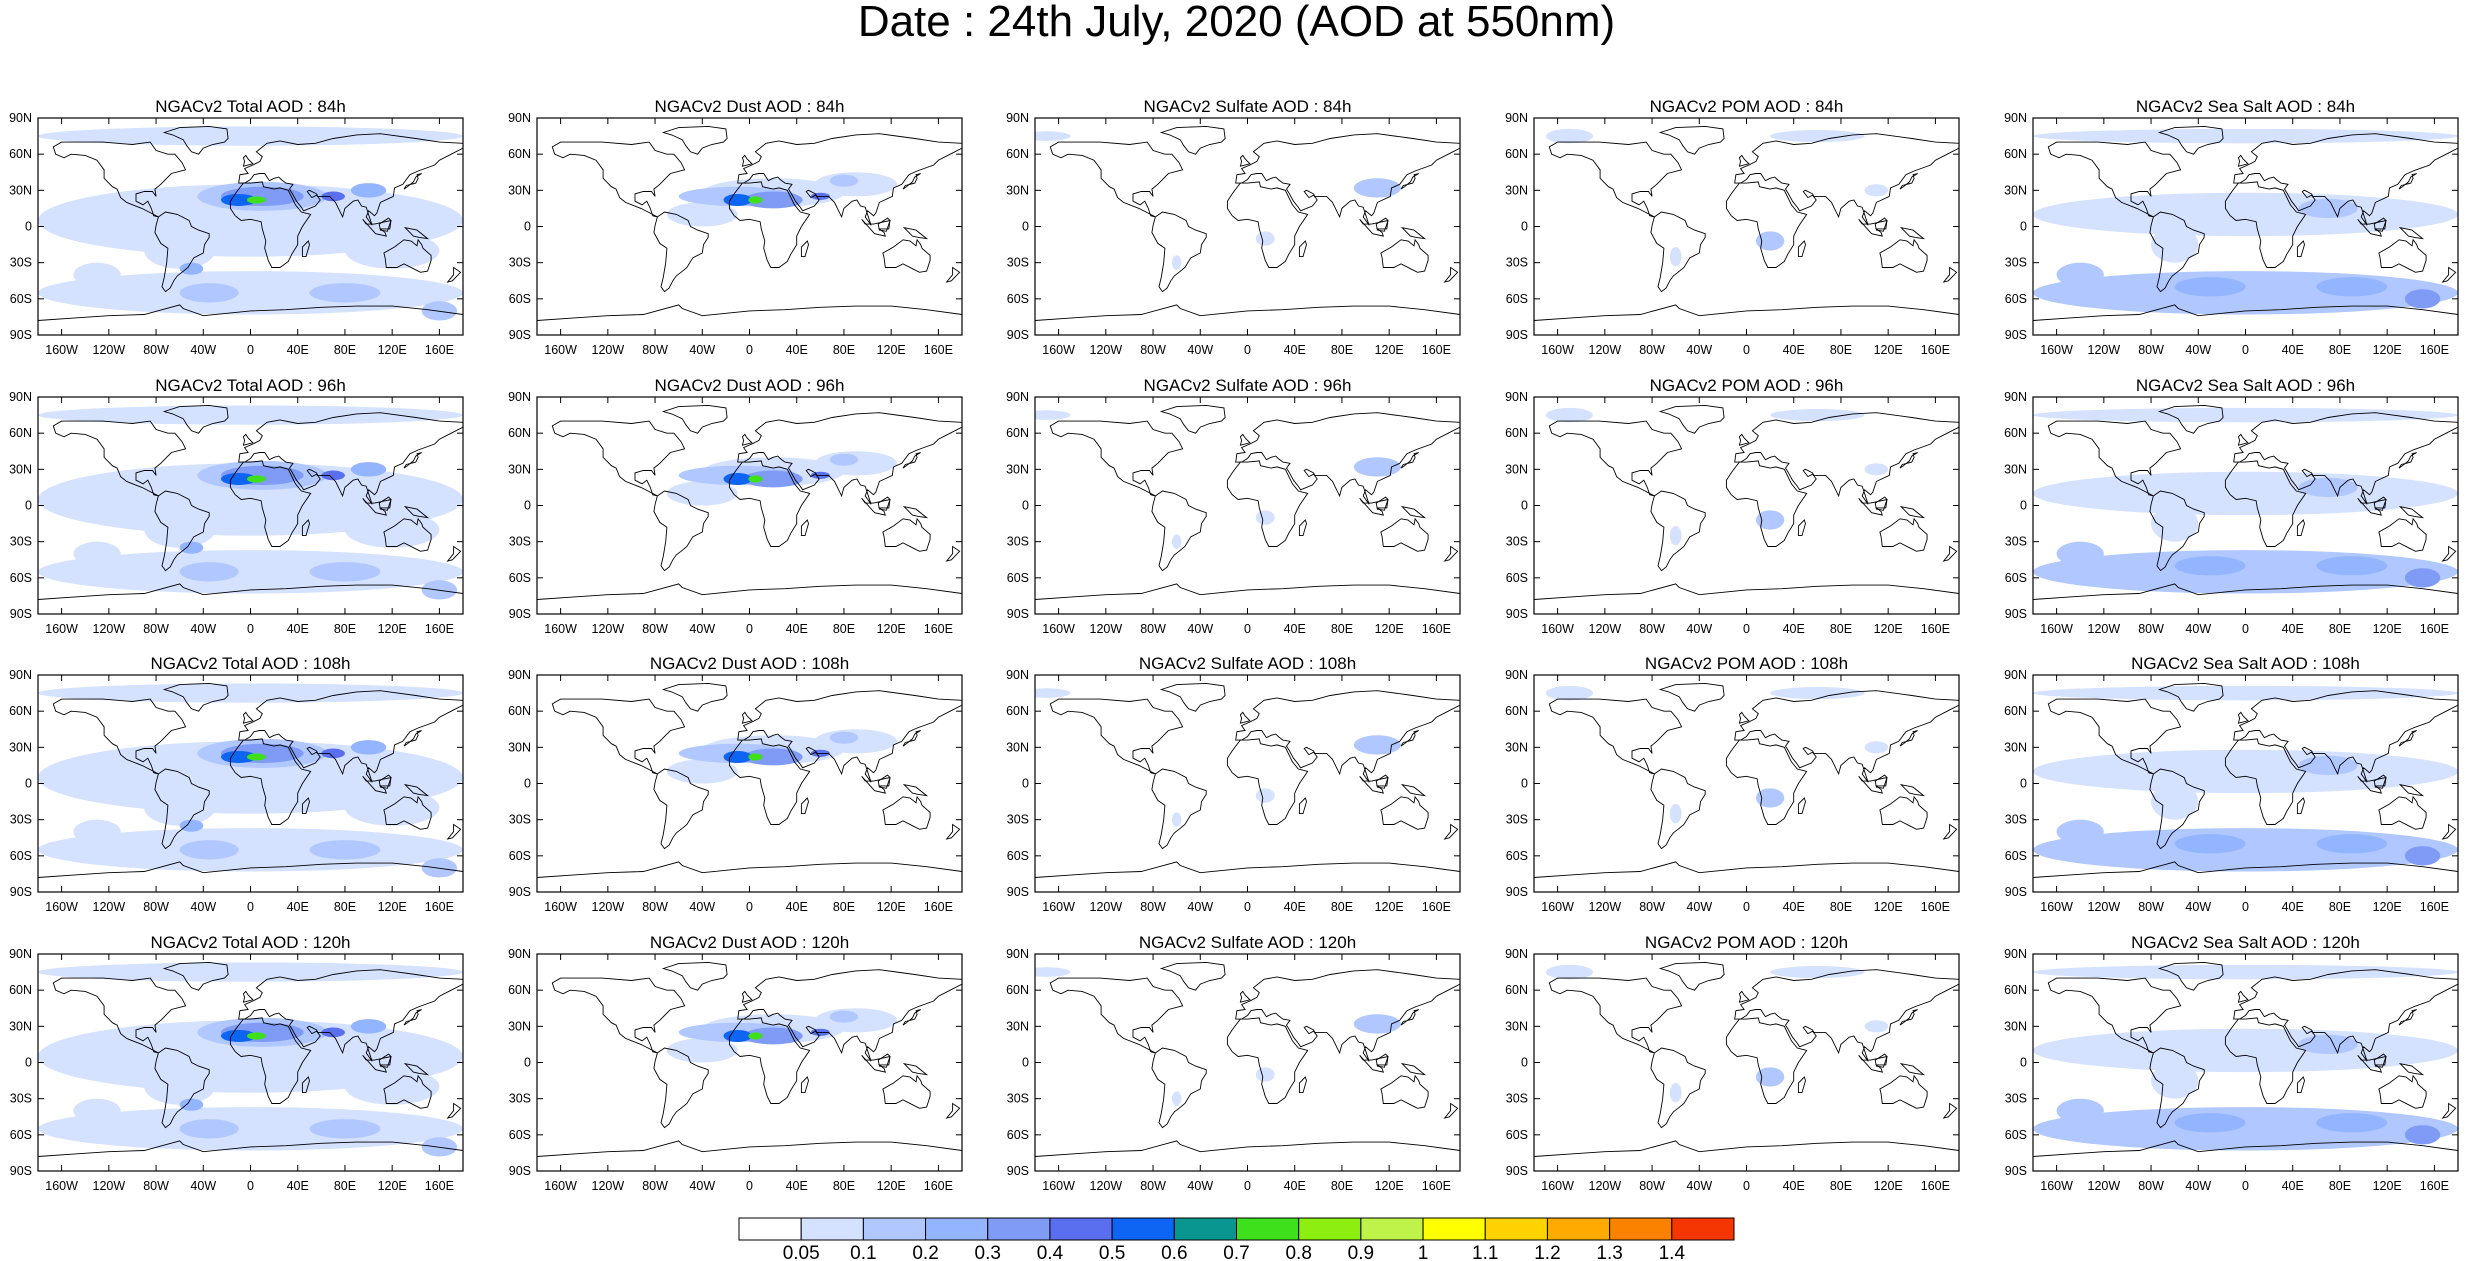  Describe the element at coordinates (2015, 154) in the screenshot. I see `lat-tick-label: 60N` at that location.